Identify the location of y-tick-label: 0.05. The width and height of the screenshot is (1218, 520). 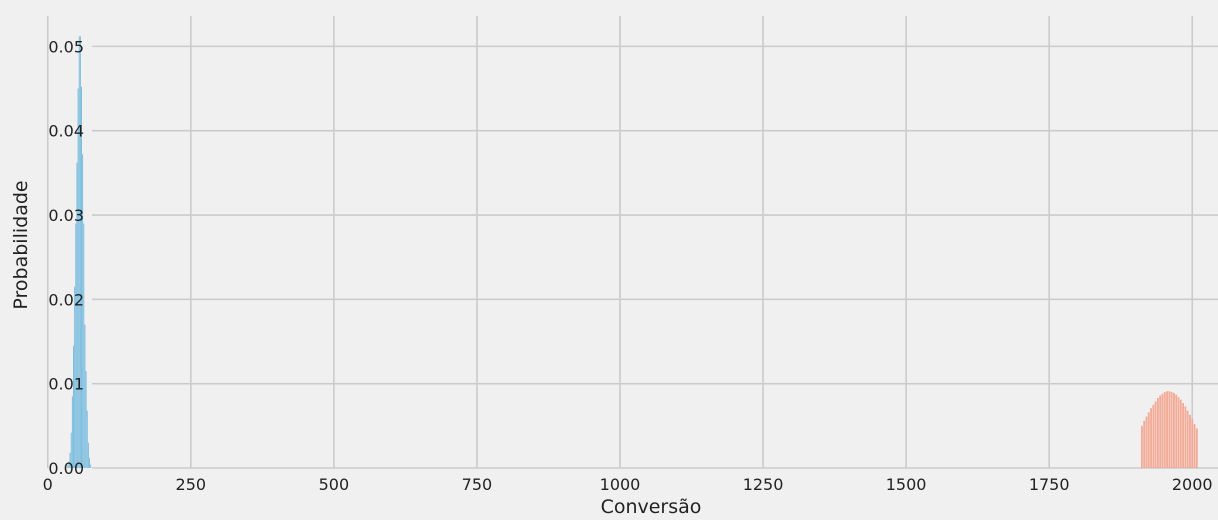
(66, 46).